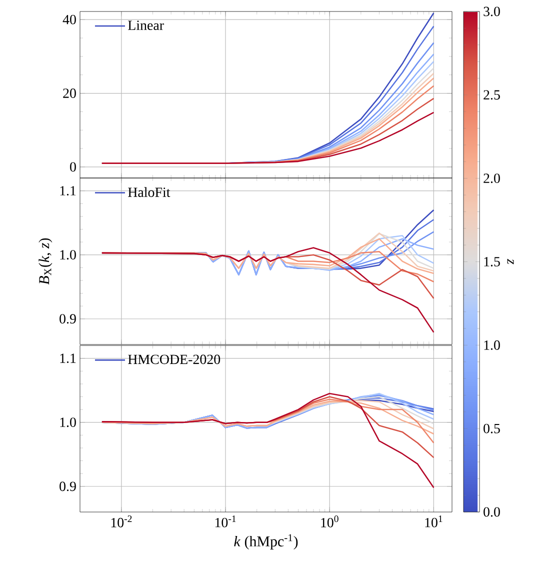 This screenshot has width=539, height=575. What do you see at coordinates (121, 522) in the screenshot?
I see `x-tick-label: 10$^{-2}$` at bounding box center [121, 522].